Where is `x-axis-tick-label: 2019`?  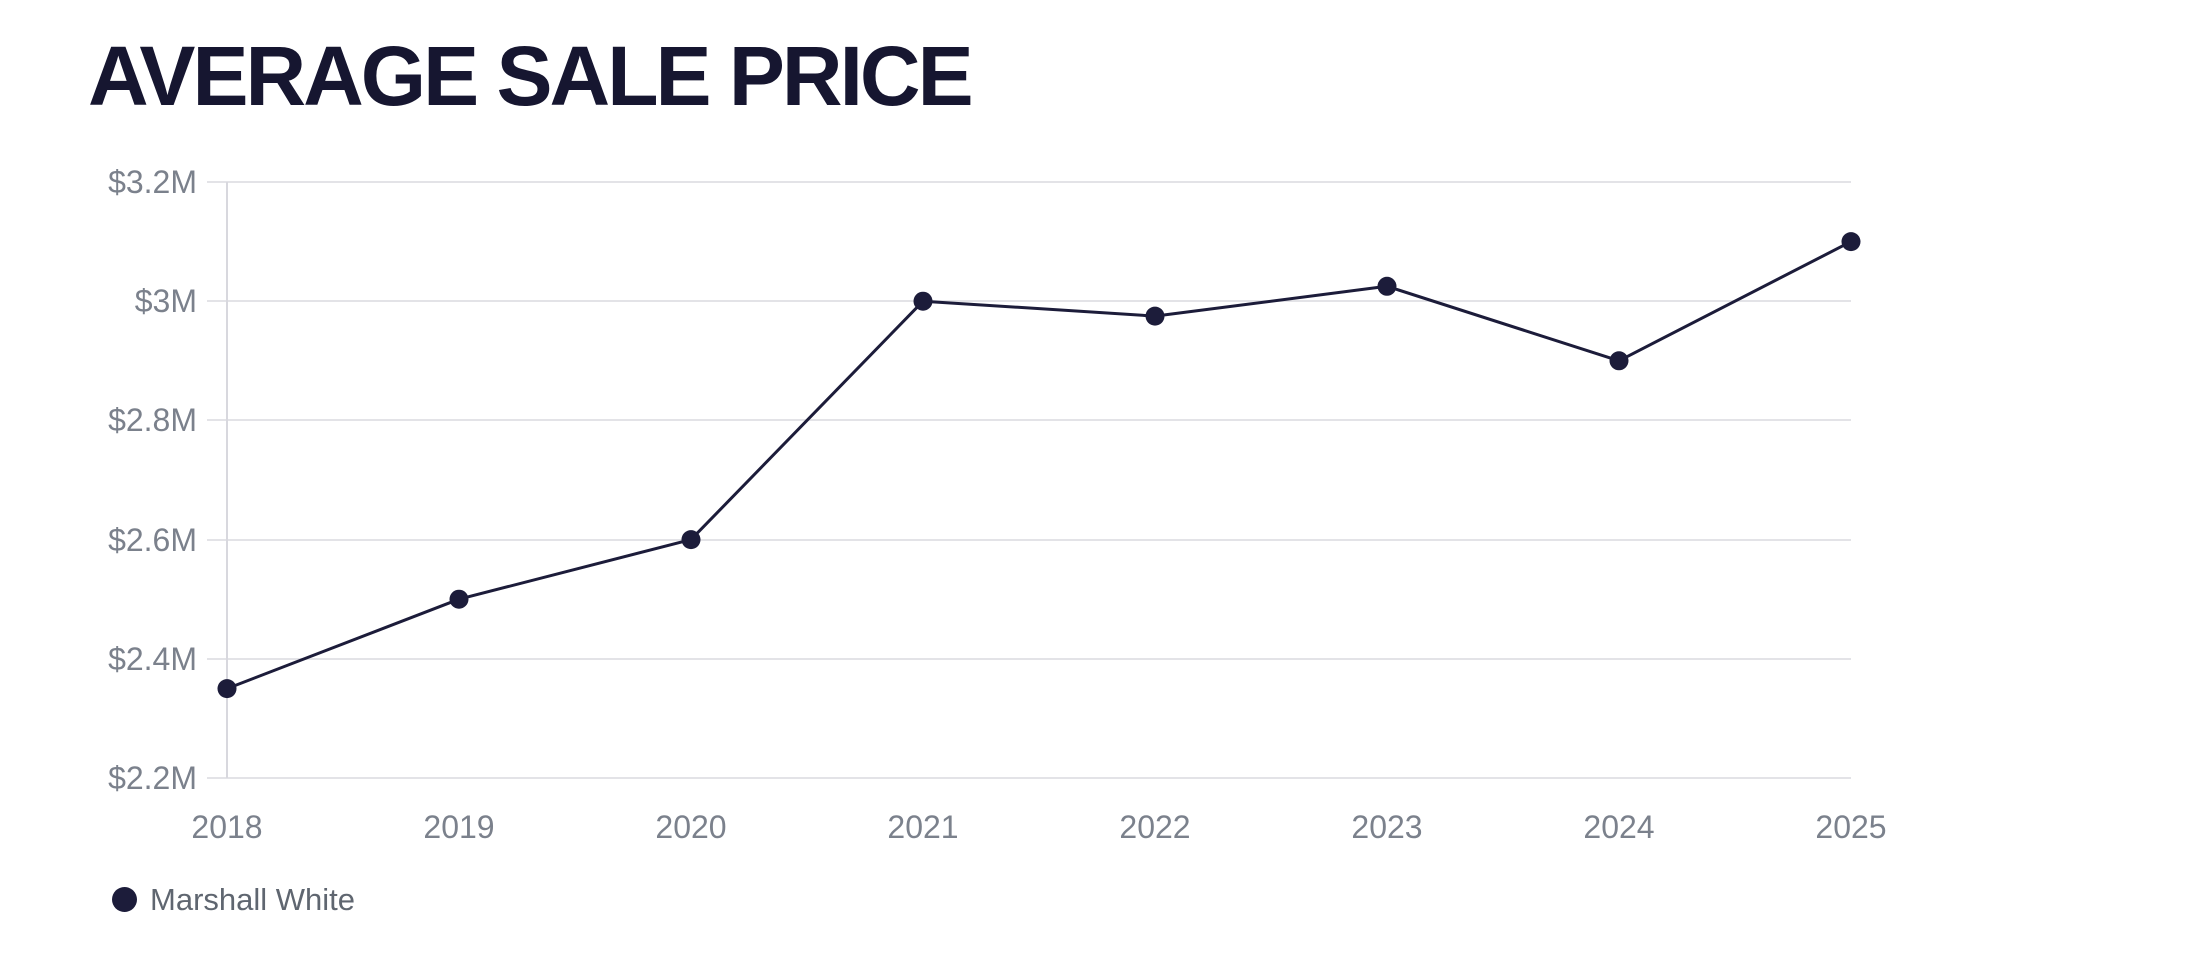
x-axis-tick-label: 2019 is located at coordinates (458, 827).